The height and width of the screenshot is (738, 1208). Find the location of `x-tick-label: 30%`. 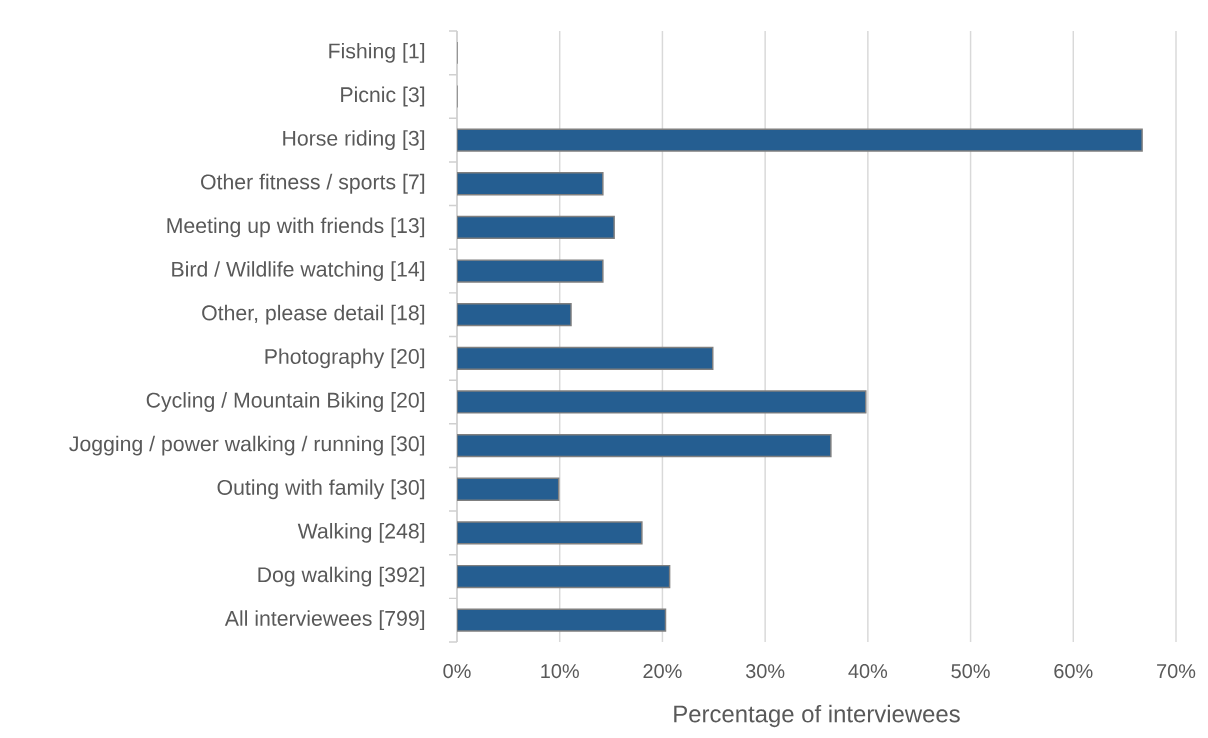

x-tick-label: 30% is located at coordinates (765, 671).